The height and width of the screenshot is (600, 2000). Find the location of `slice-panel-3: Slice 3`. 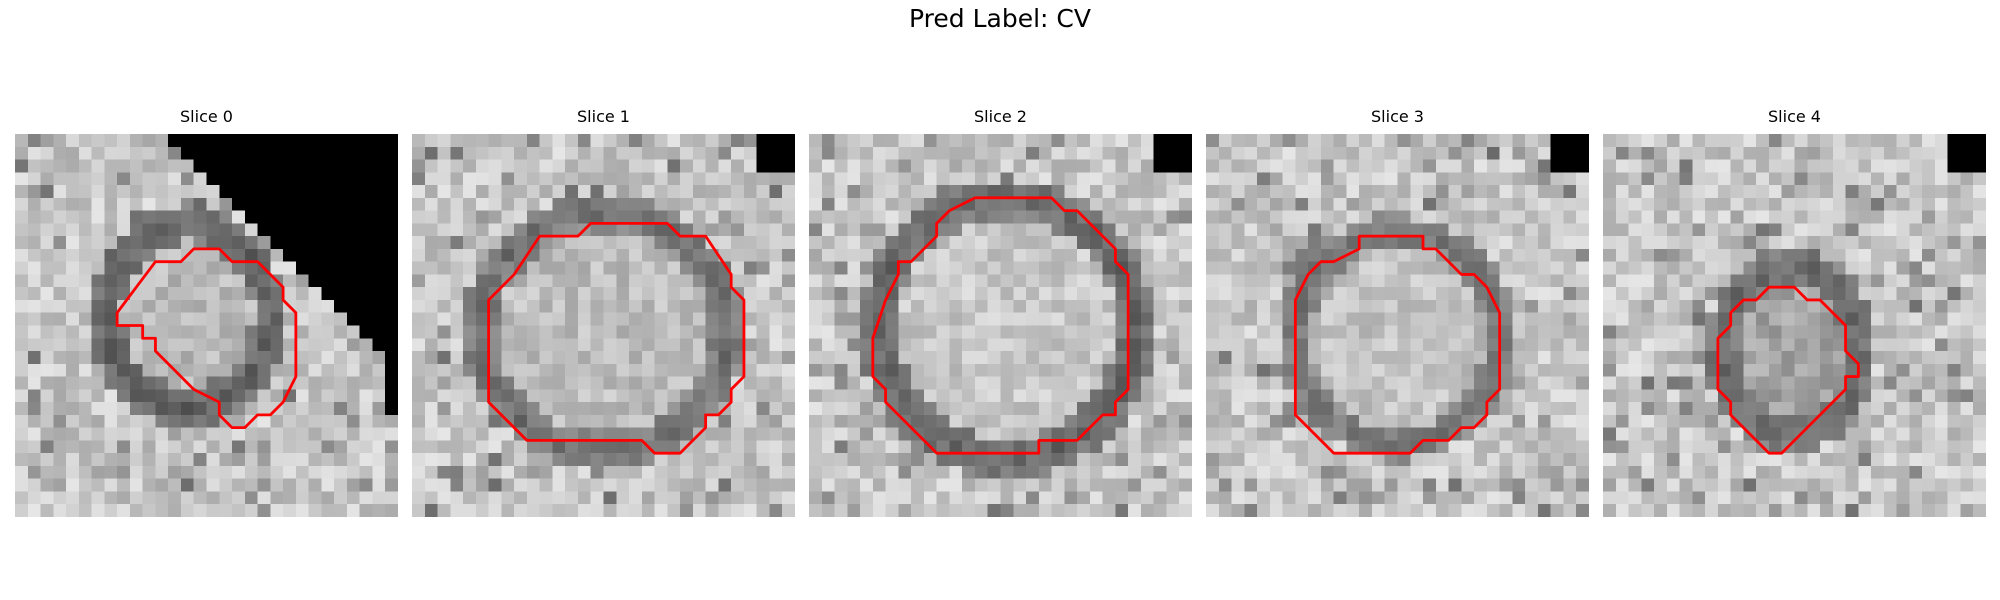

slice-panel-3: Slice 3 is located at coordinates (1397, 312).